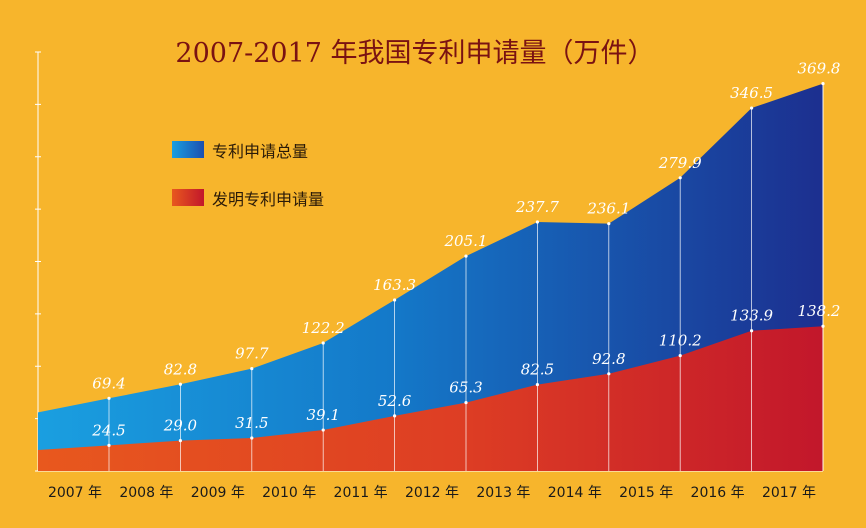  Describe the element at coordinates (414, 53) in the screenshot. I see `chart-title: 2007-2017 年我国专利申请量（万件）` at that location.